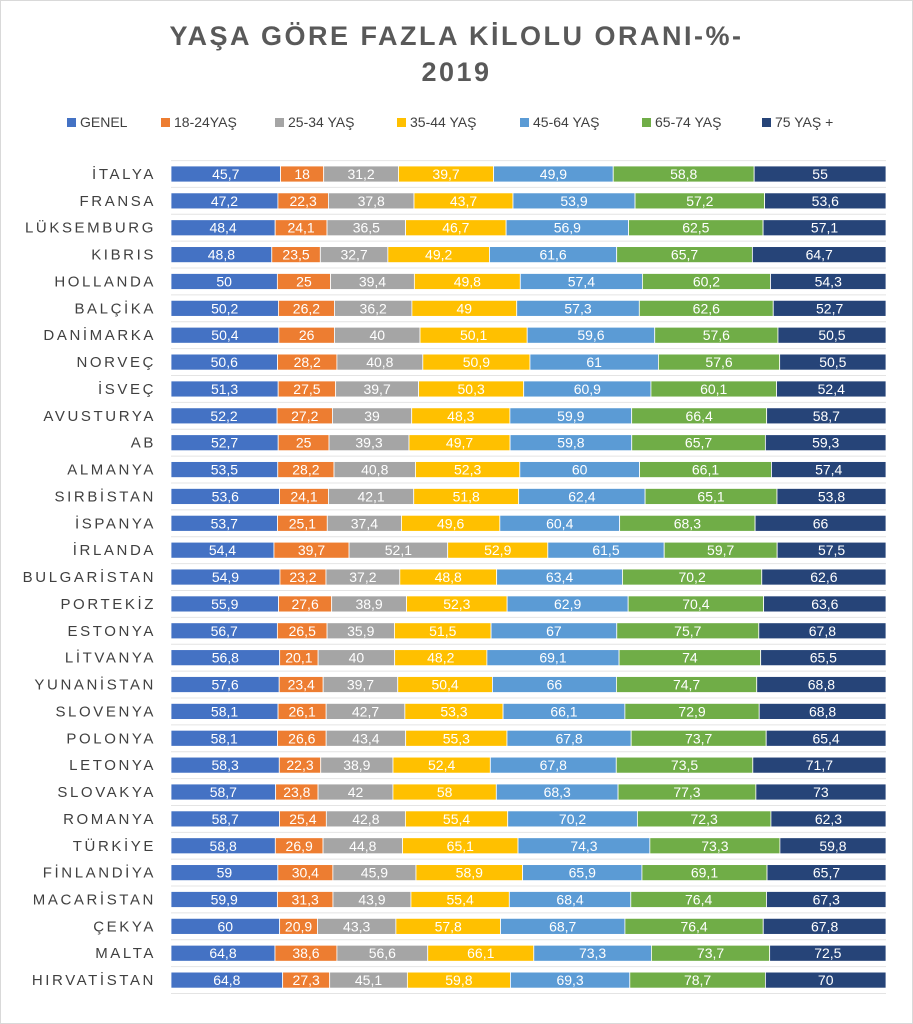 This screenshot has height=1024, width=913. Describe the element at coordinates (456, 819) in the screenshot. I see `data-label: 55,4` at that location.